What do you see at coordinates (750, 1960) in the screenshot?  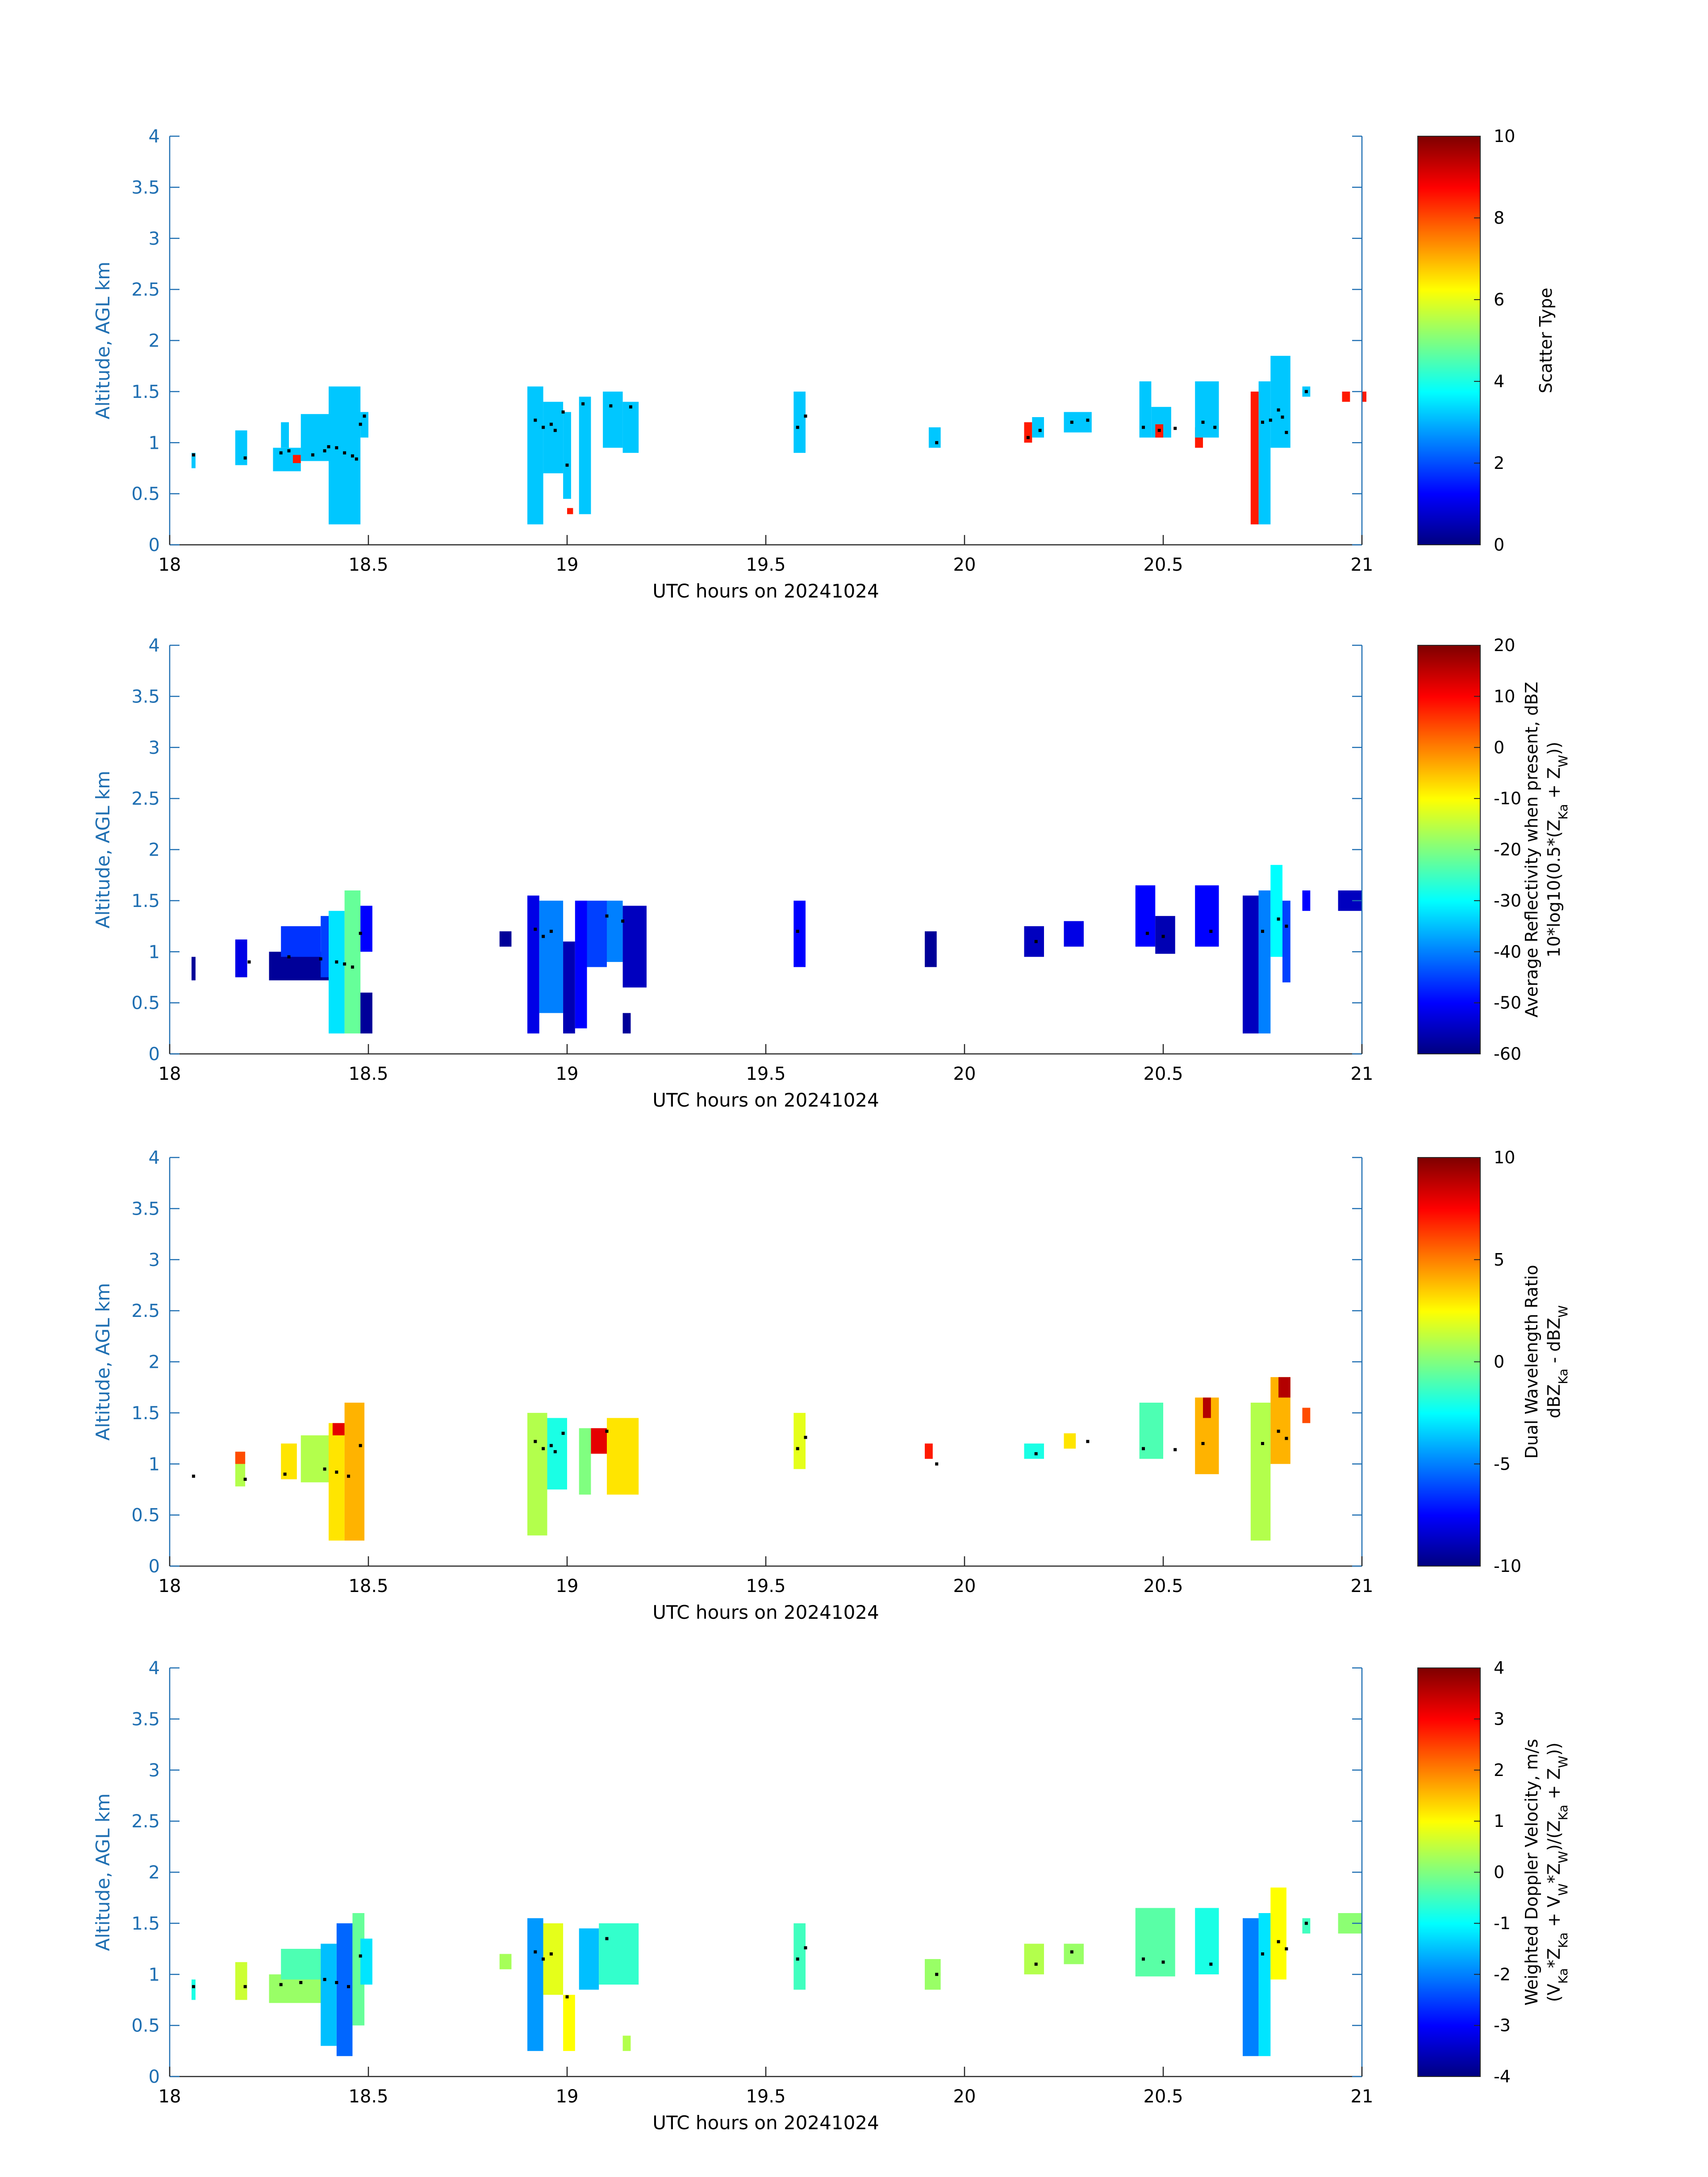 I see `data-points` at bounding box center [750, 1960].